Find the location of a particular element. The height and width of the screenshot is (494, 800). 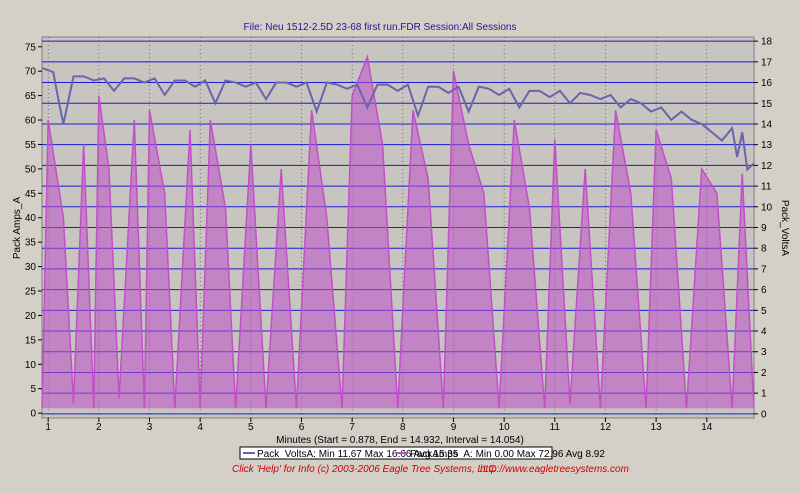

y-right-tick-label: 3 is located at coordinates (764, 352).